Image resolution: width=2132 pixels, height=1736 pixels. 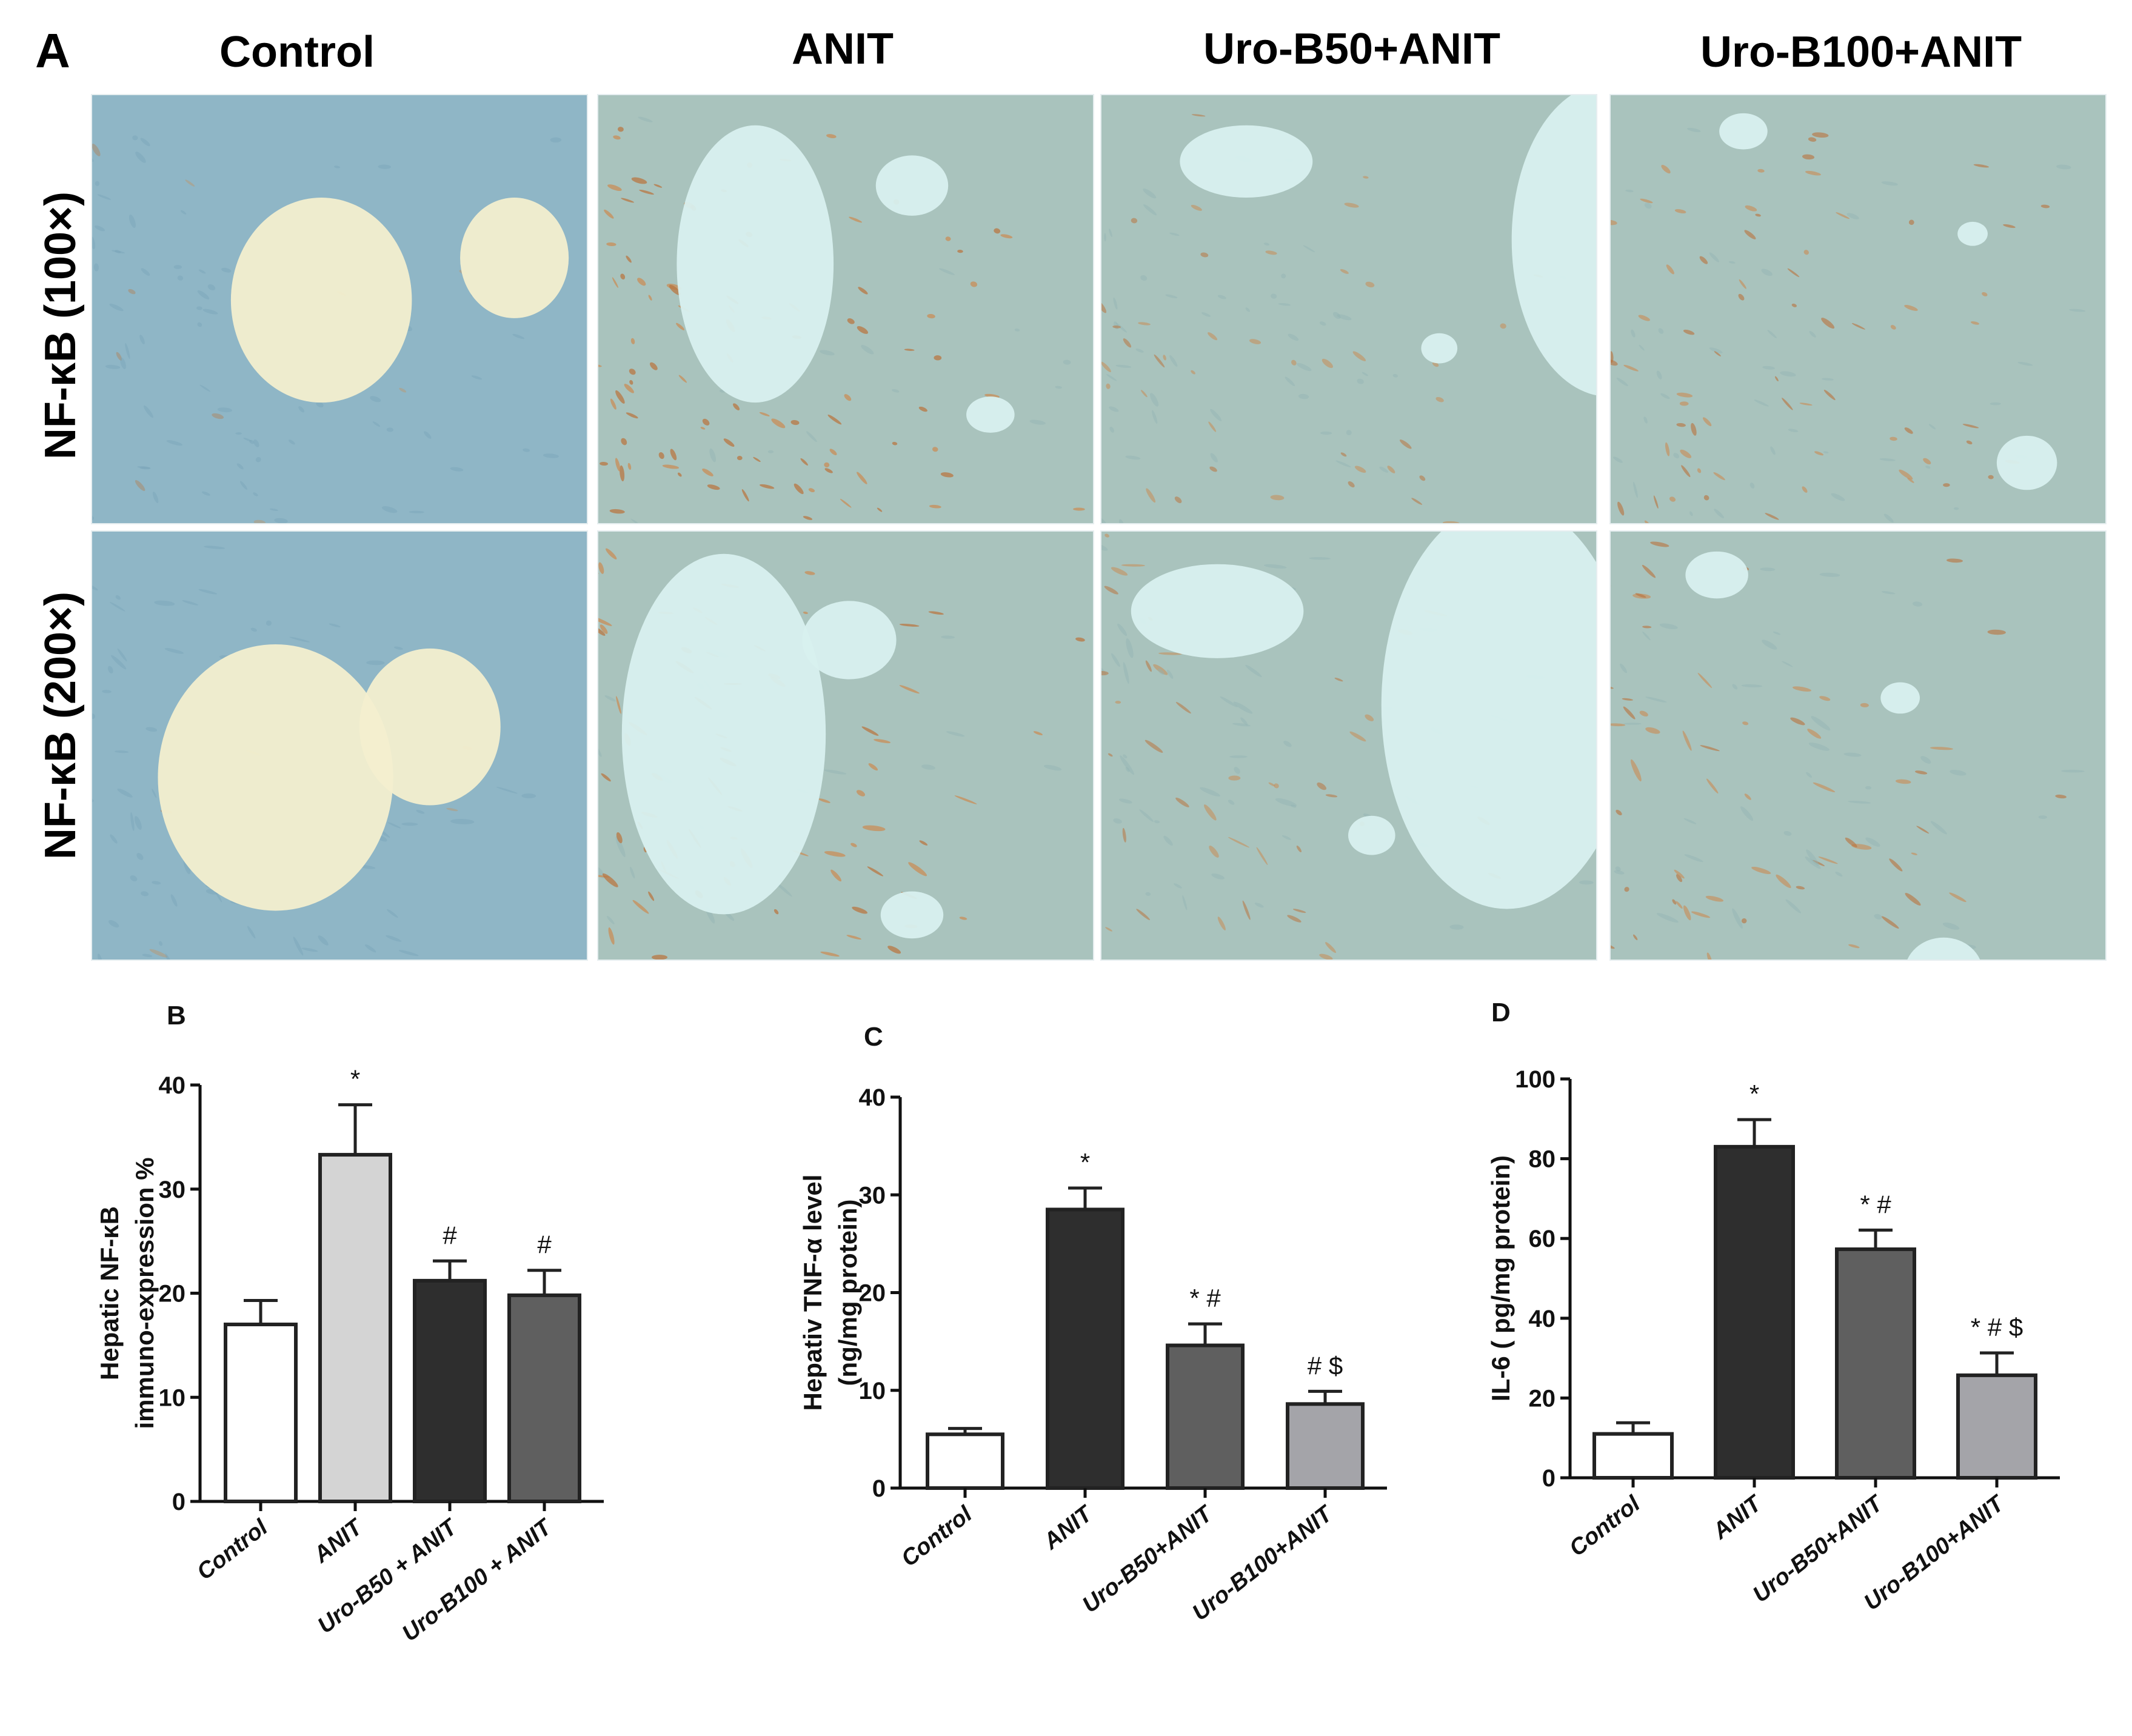 What do you see at coordinates (1326, 1365) in the screenshot?
I see `significance-label: # $` at bounding box center [1326, 1365].